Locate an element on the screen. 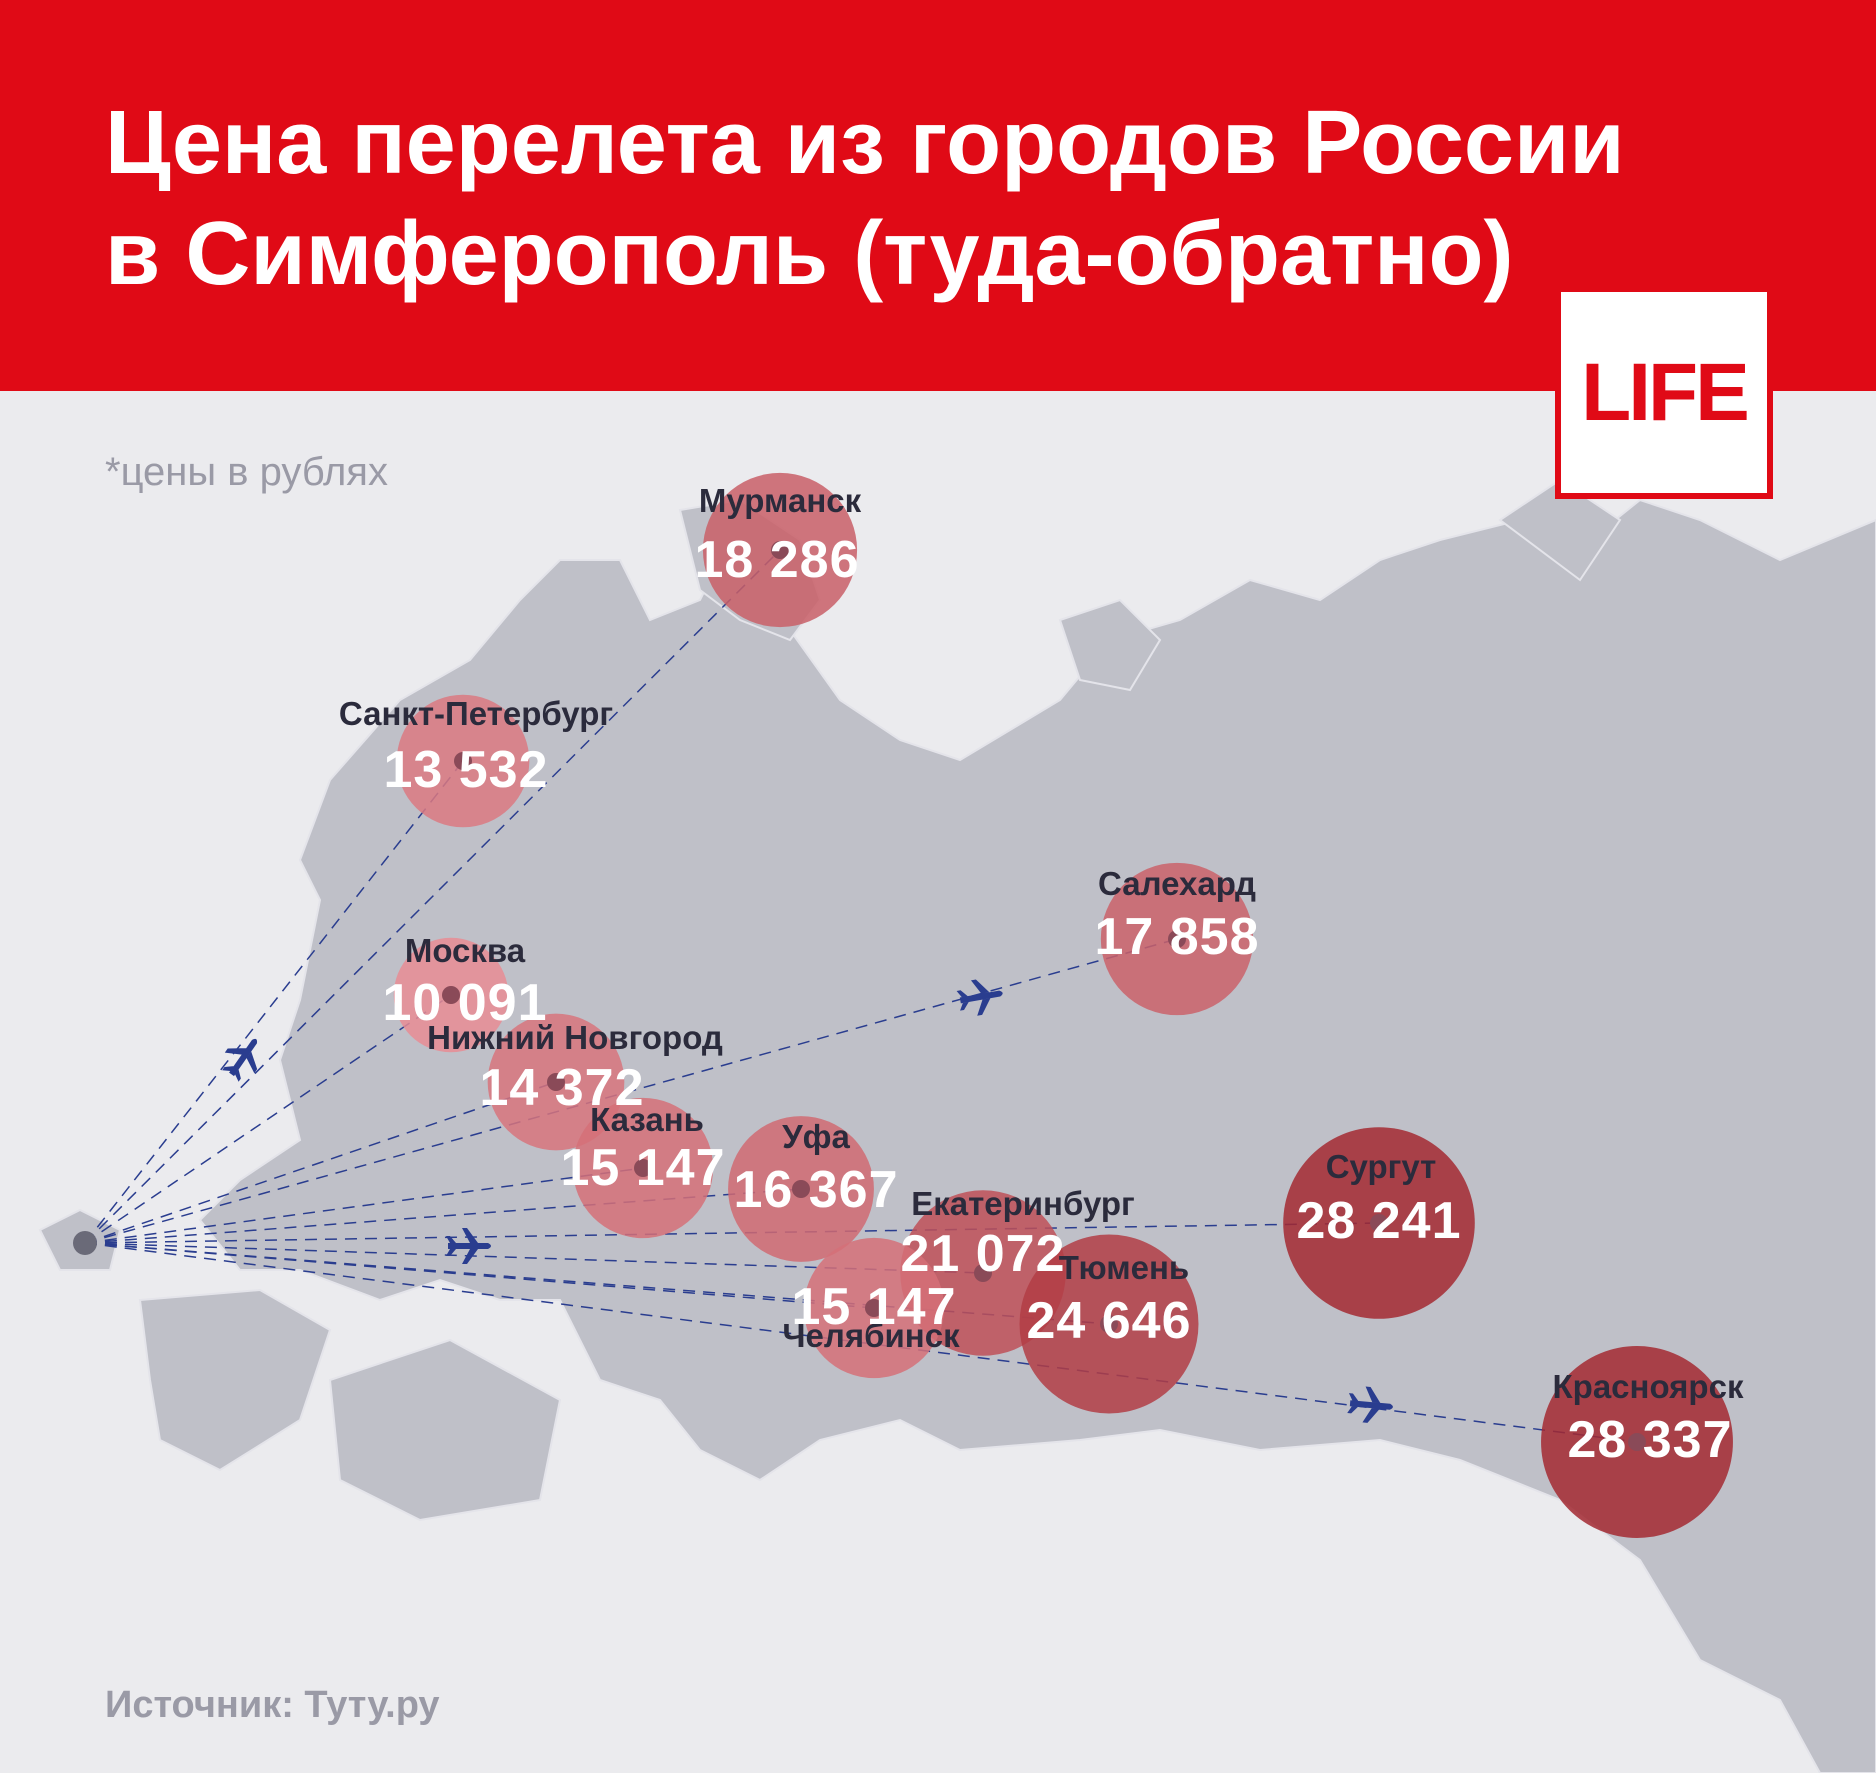 This screenshot has height=1773, width=1876. city-name: Салехард is located at coordinates (1177, 883).